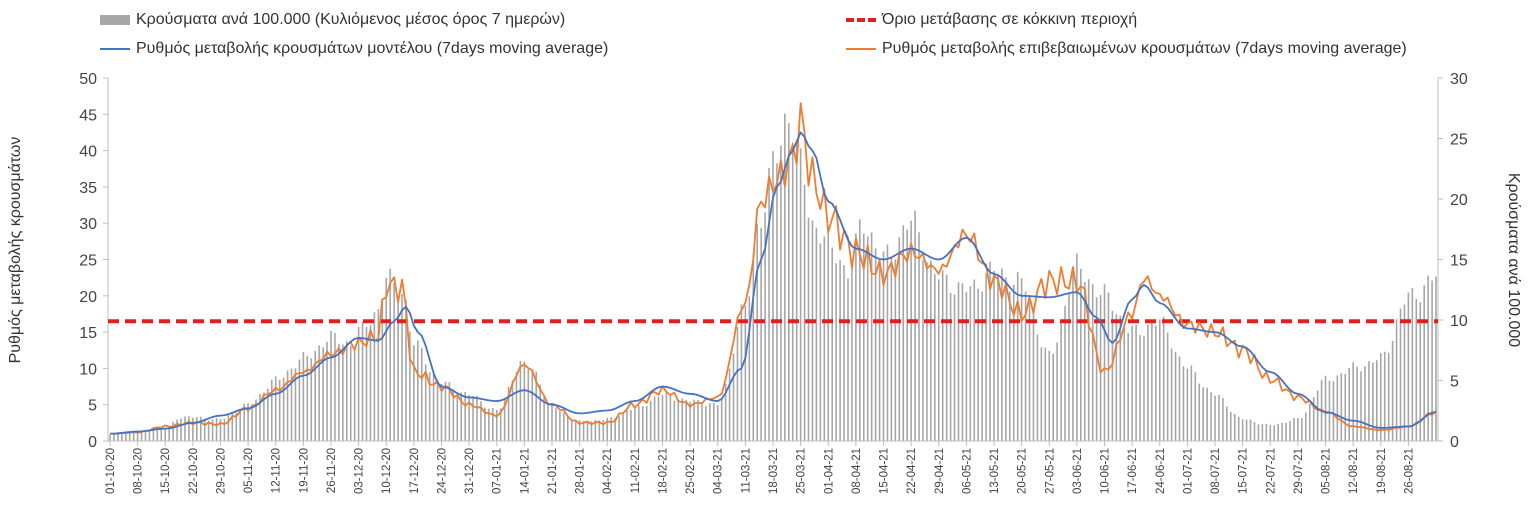 Image resolution: width=1530 pixels, height=527 pixels. Describe the element at coordinates (553, 471) in the screenshot. I see `x-tick-label: 21-01-21` at that location.